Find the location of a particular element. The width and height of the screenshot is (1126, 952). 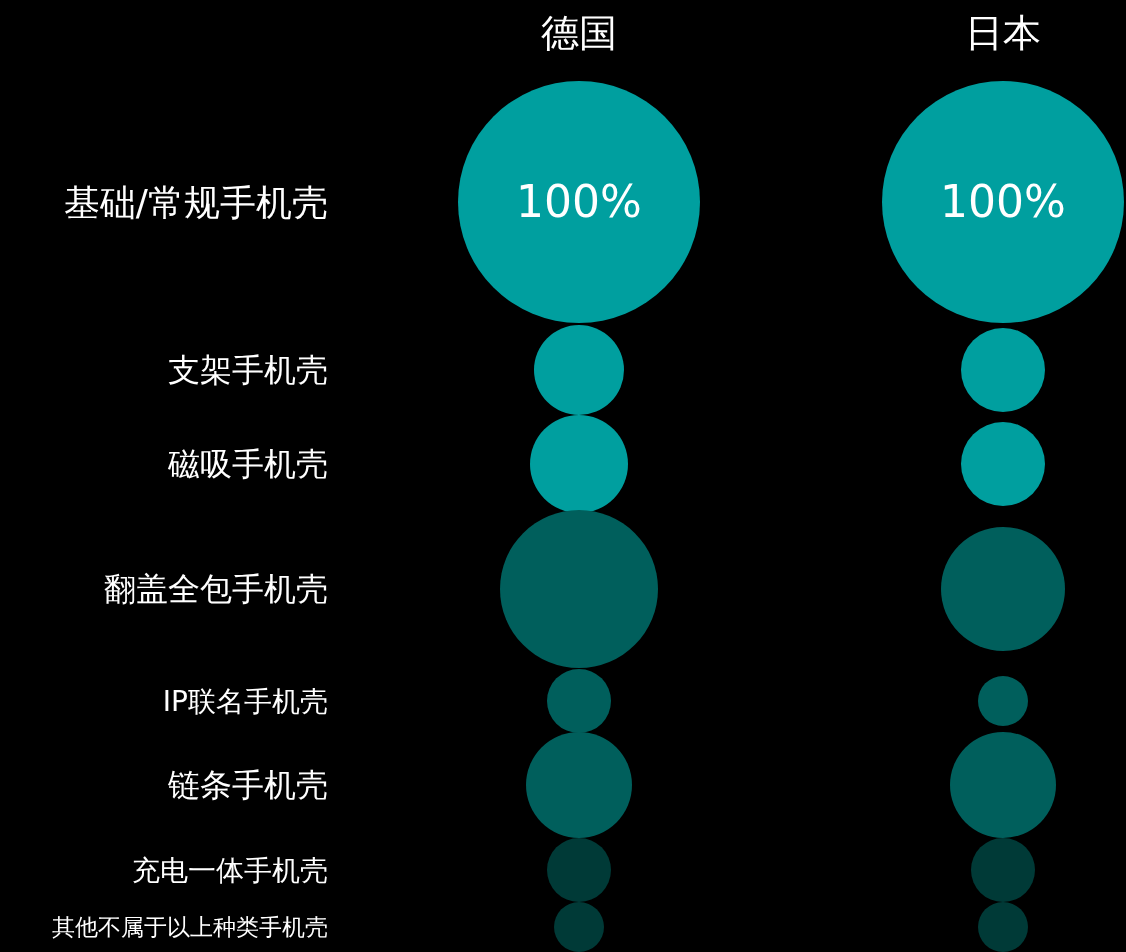

category-label: 德国 is located at coordinates (579, 33).